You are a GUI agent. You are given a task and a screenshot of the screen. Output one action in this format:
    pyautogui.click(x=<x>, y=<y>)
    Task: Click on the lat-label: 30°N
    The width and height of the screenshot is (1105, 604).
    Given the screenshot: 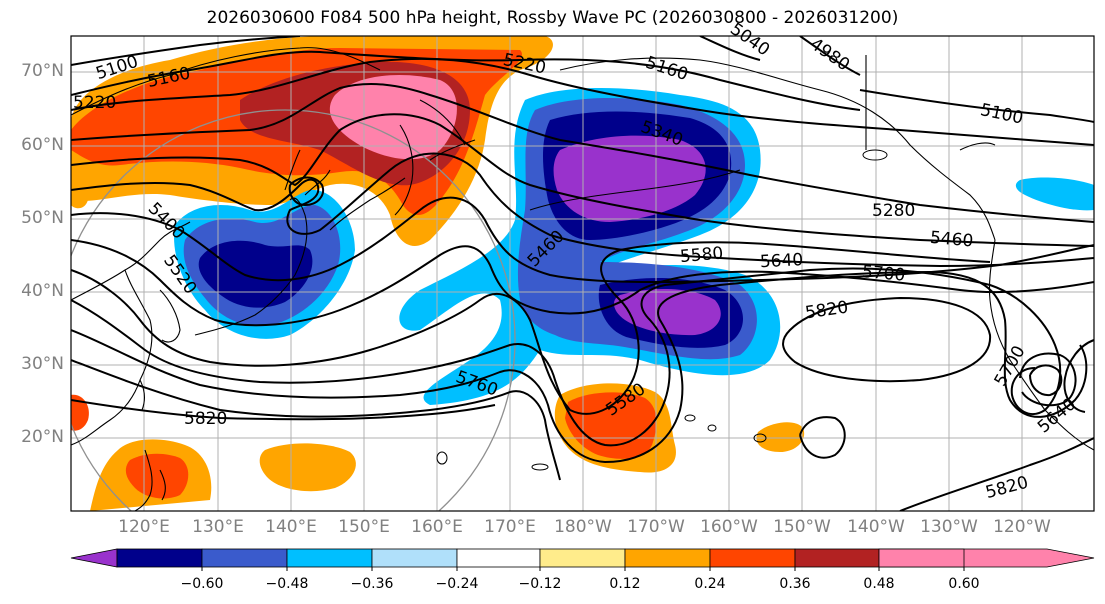 What is the action you would take?
    pyautogui.click(x=42, y=364)
    